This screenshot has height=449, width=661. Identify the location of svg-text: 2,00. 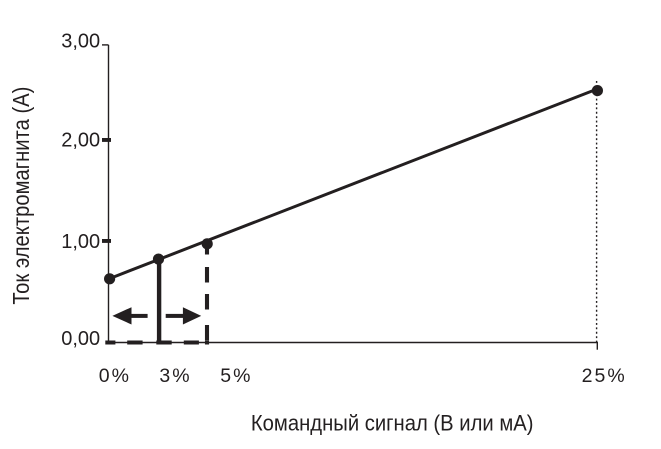
(80, 141).